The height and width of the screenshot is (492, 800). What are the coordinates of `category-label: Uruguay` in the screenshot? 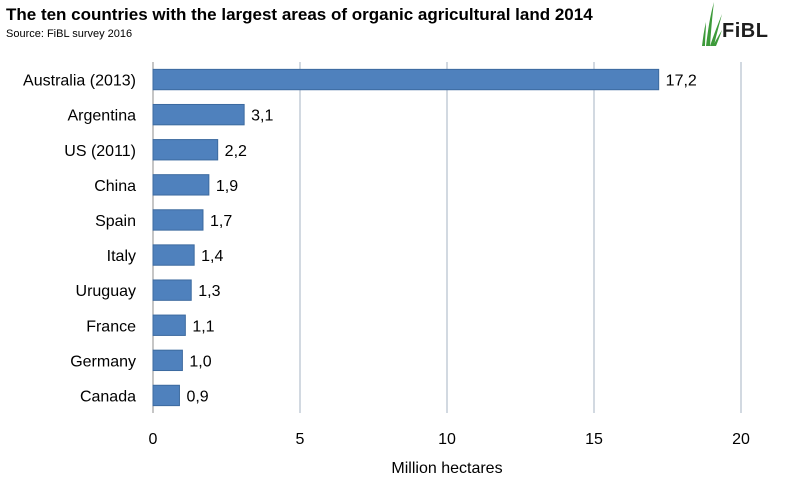 It's located at (106, 291).